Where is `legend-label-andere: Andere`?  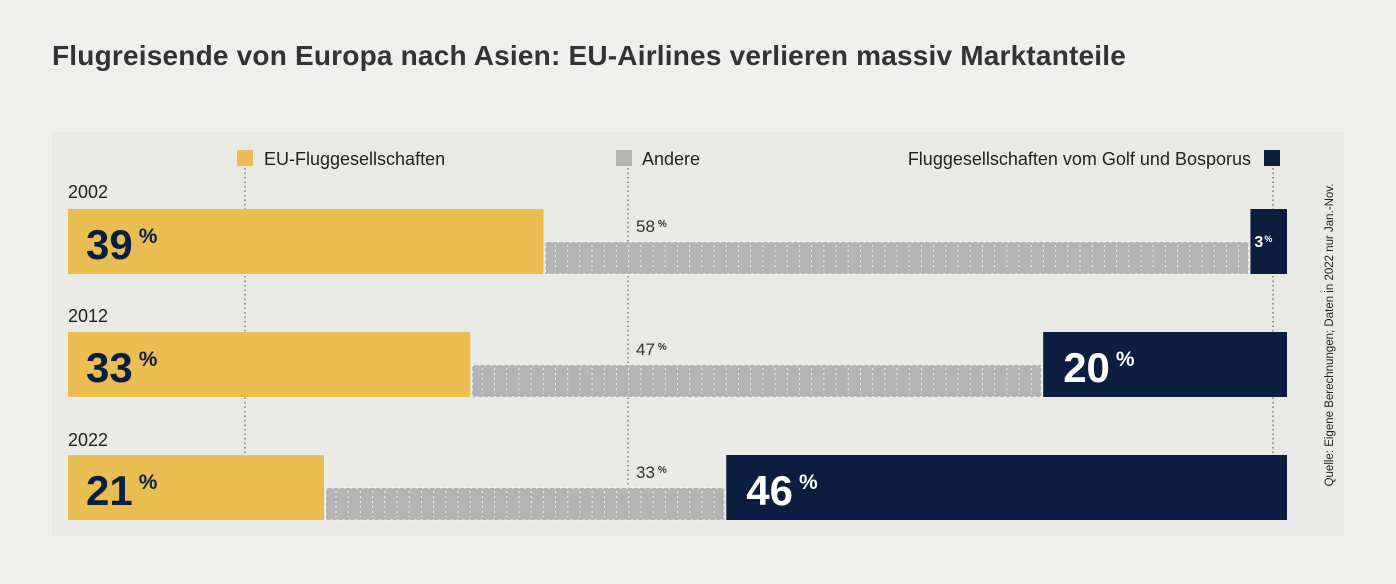
legend-label-andere: Andere is located at coordinates (671, 159).